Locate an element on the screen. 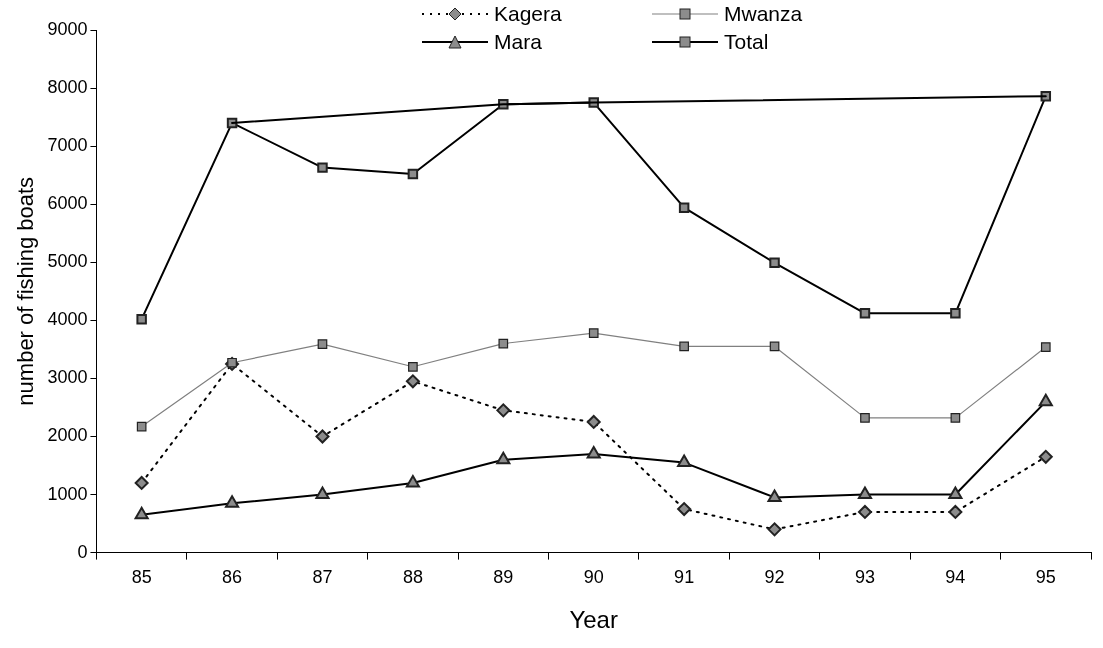 Image resolution: width=1103 pixels, height=648 pixels. y-tick-label: 5000 is located at coordinates (67, 261).